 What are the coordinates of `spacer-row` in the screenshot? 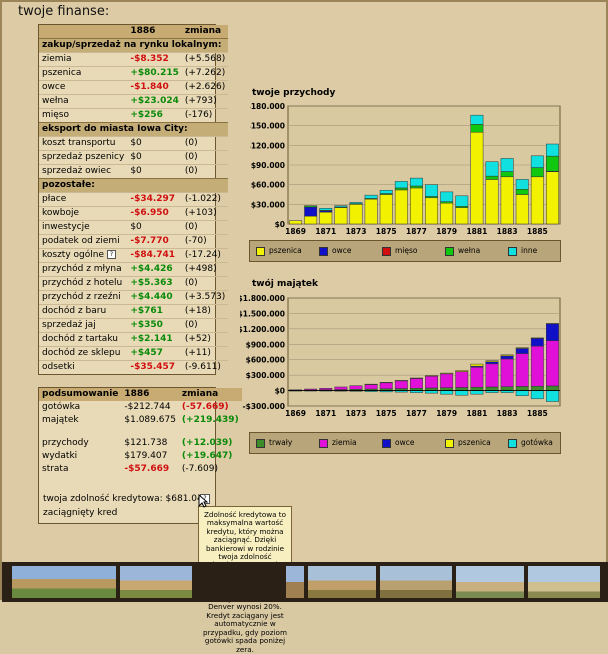 It's located at (140, 432).